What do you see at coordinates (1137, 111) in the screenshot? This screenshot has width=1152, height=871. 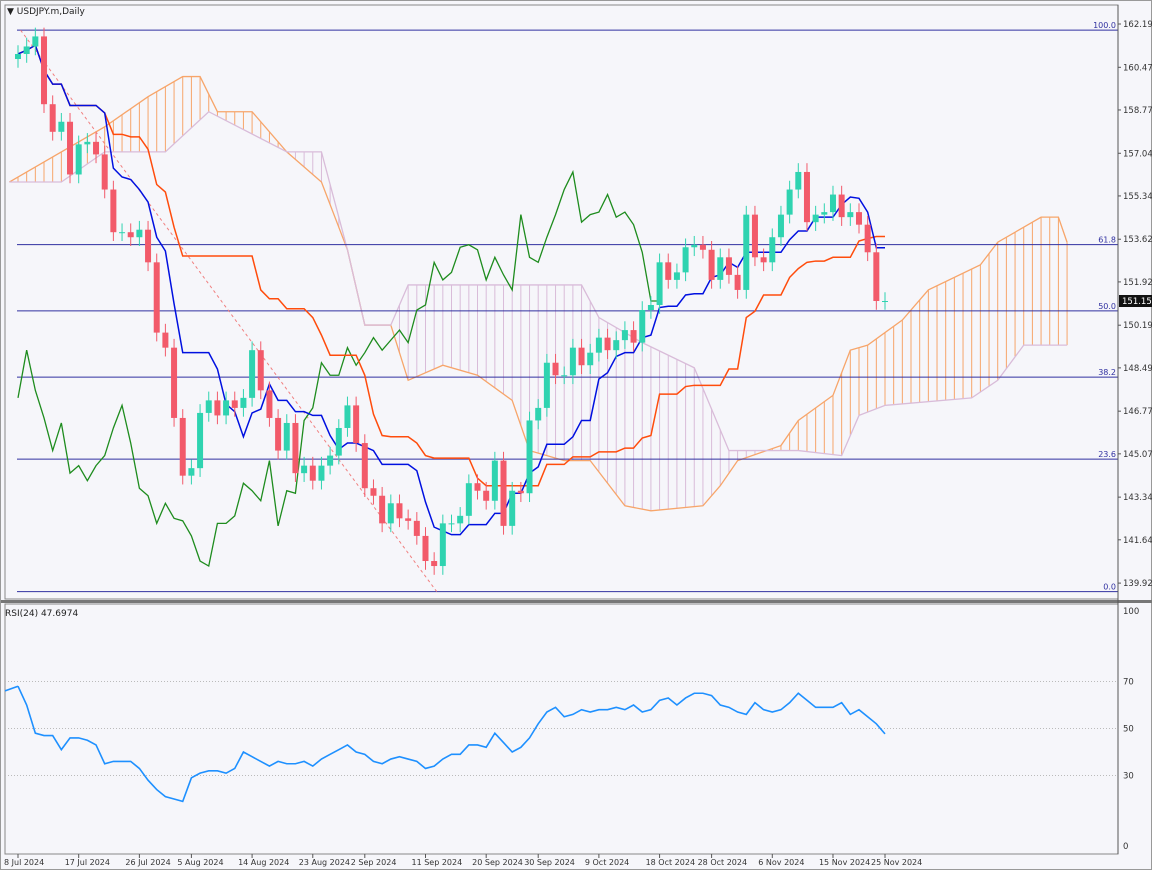 I see `price-tick-label: 158.770` at bounding box center [1137, 111].